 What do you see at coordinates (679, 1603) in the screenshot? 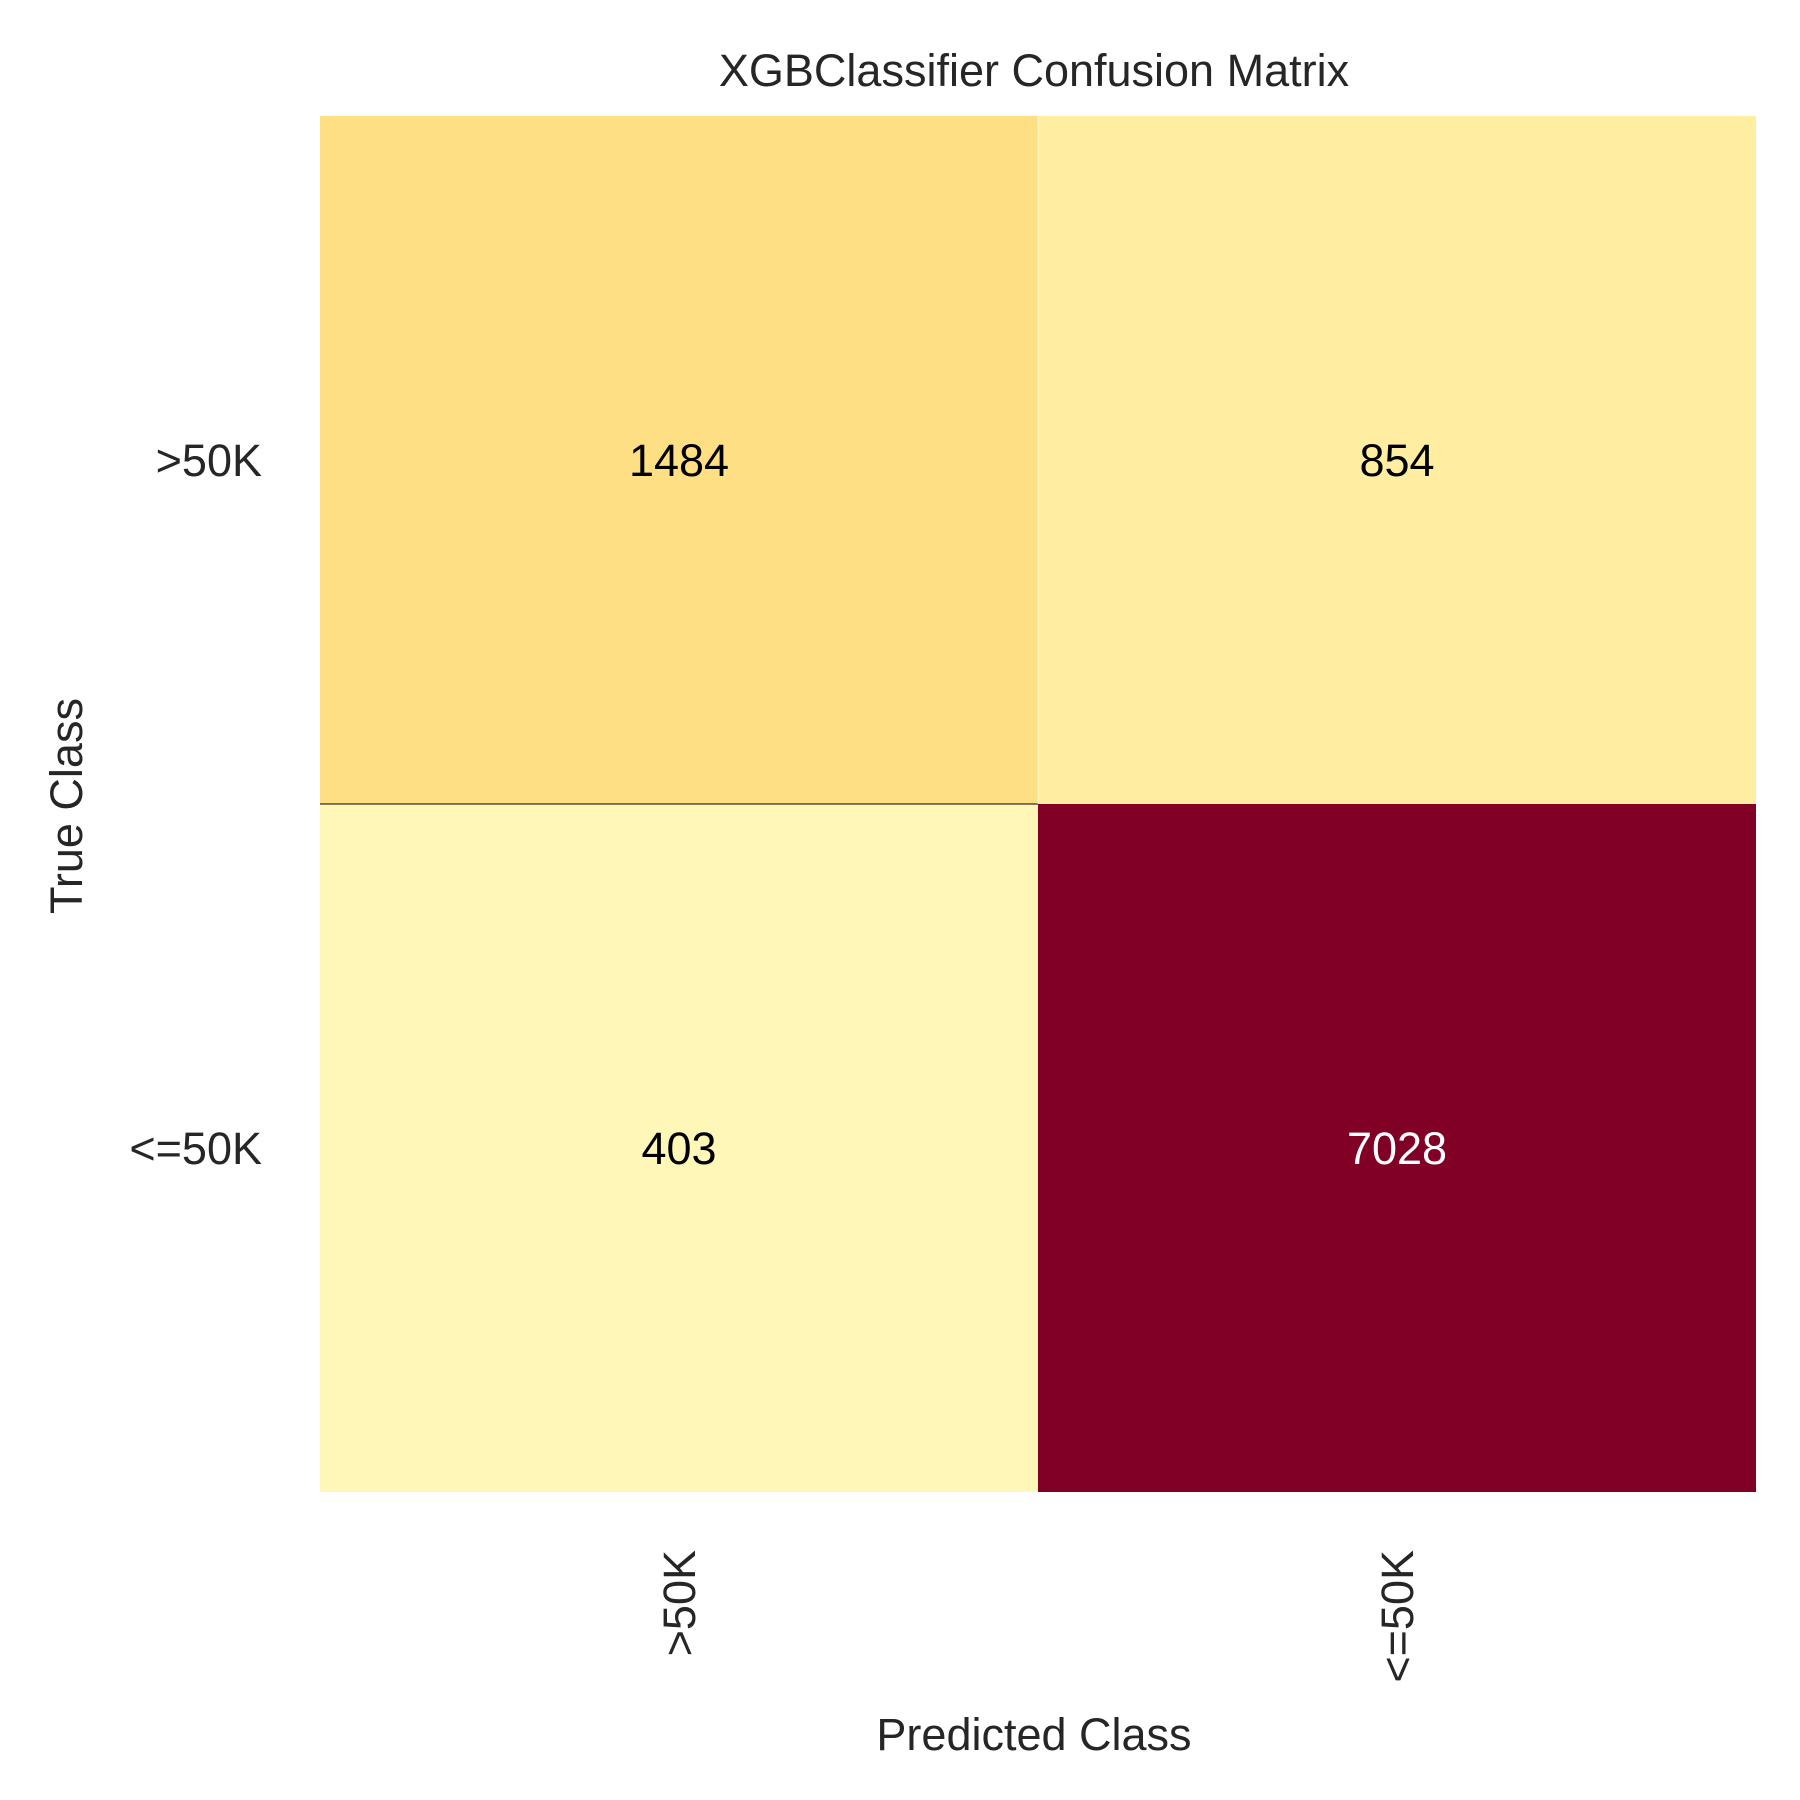
I see `x-tick-label-0: >50K` at bounding box center [679, 1603].